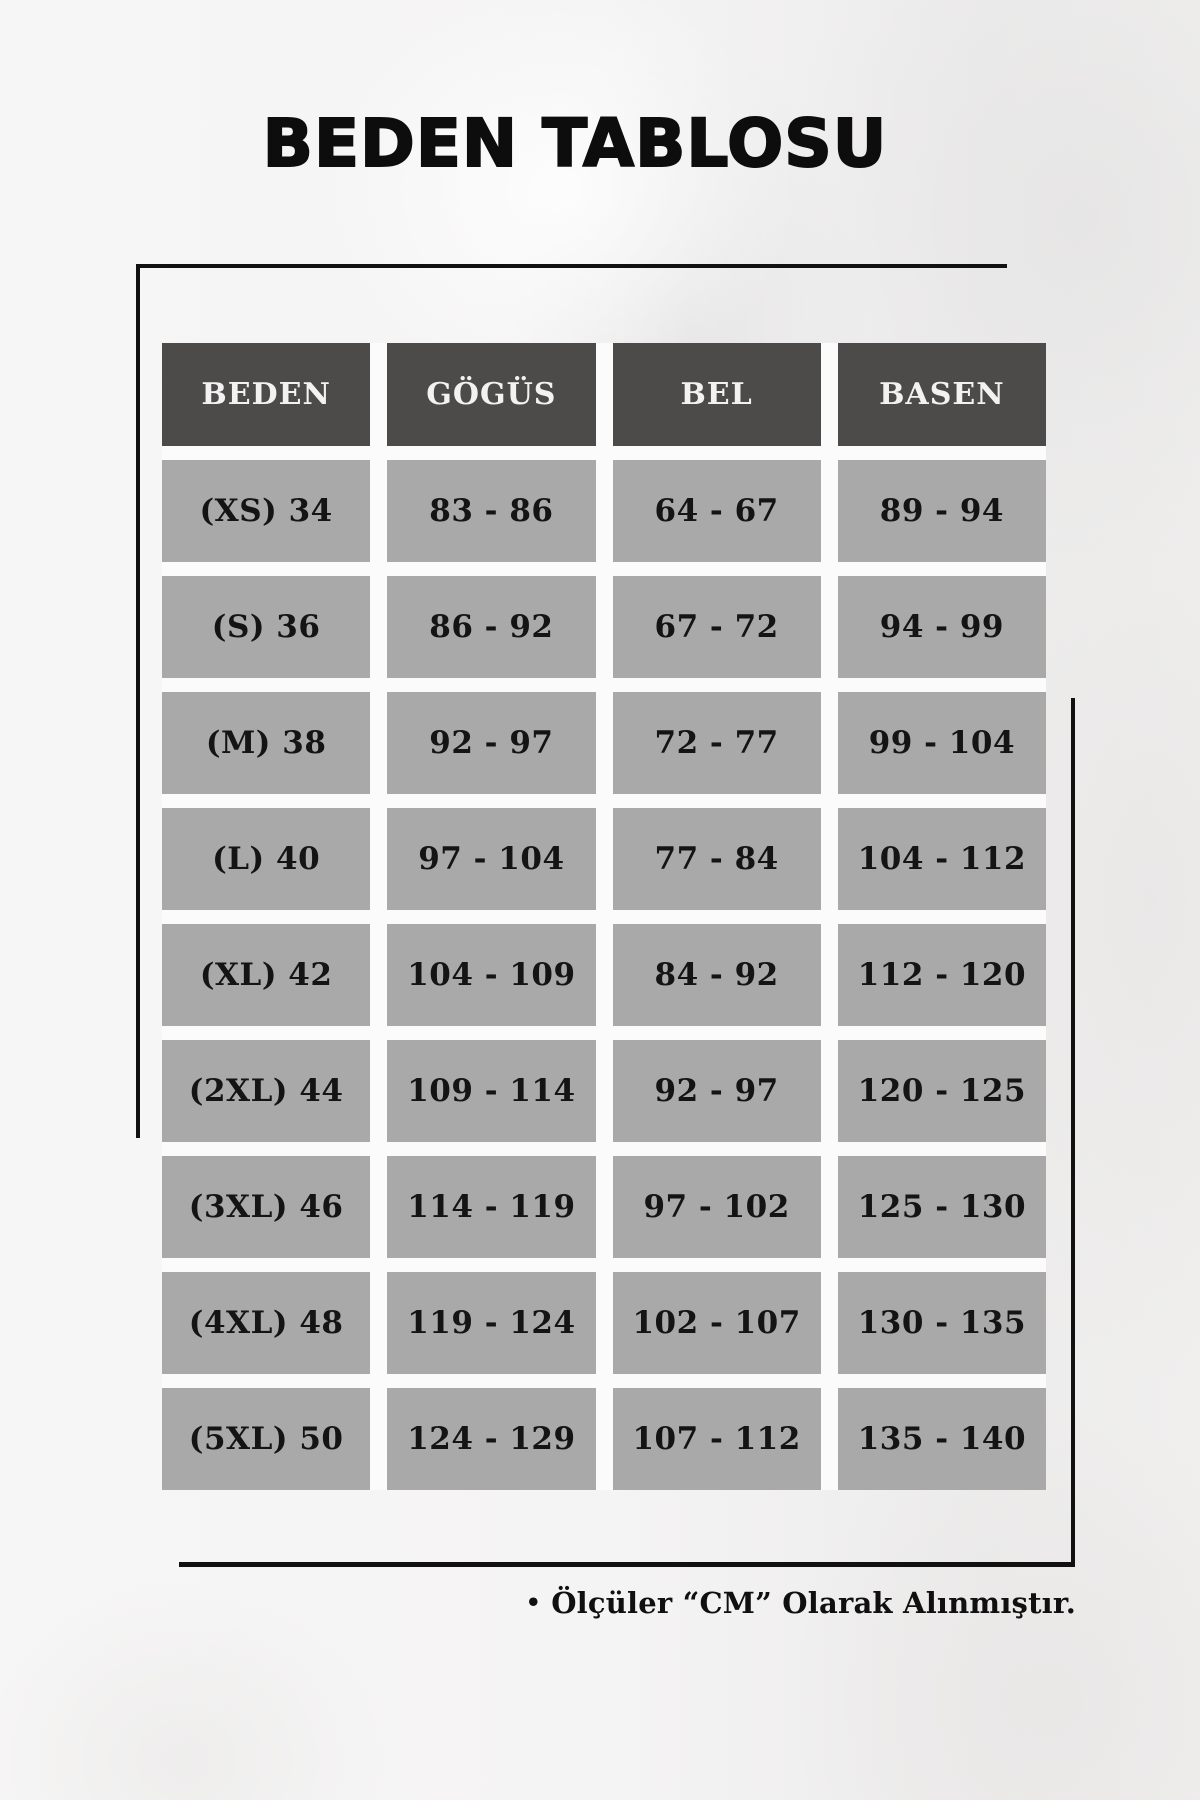 The width and height of the screenshot is (1200, 1800). What do you see at coordinates (941, 511) in the screenshot?
I see `measurement-cell: 89 - 94` at bounding box center [941, 511].